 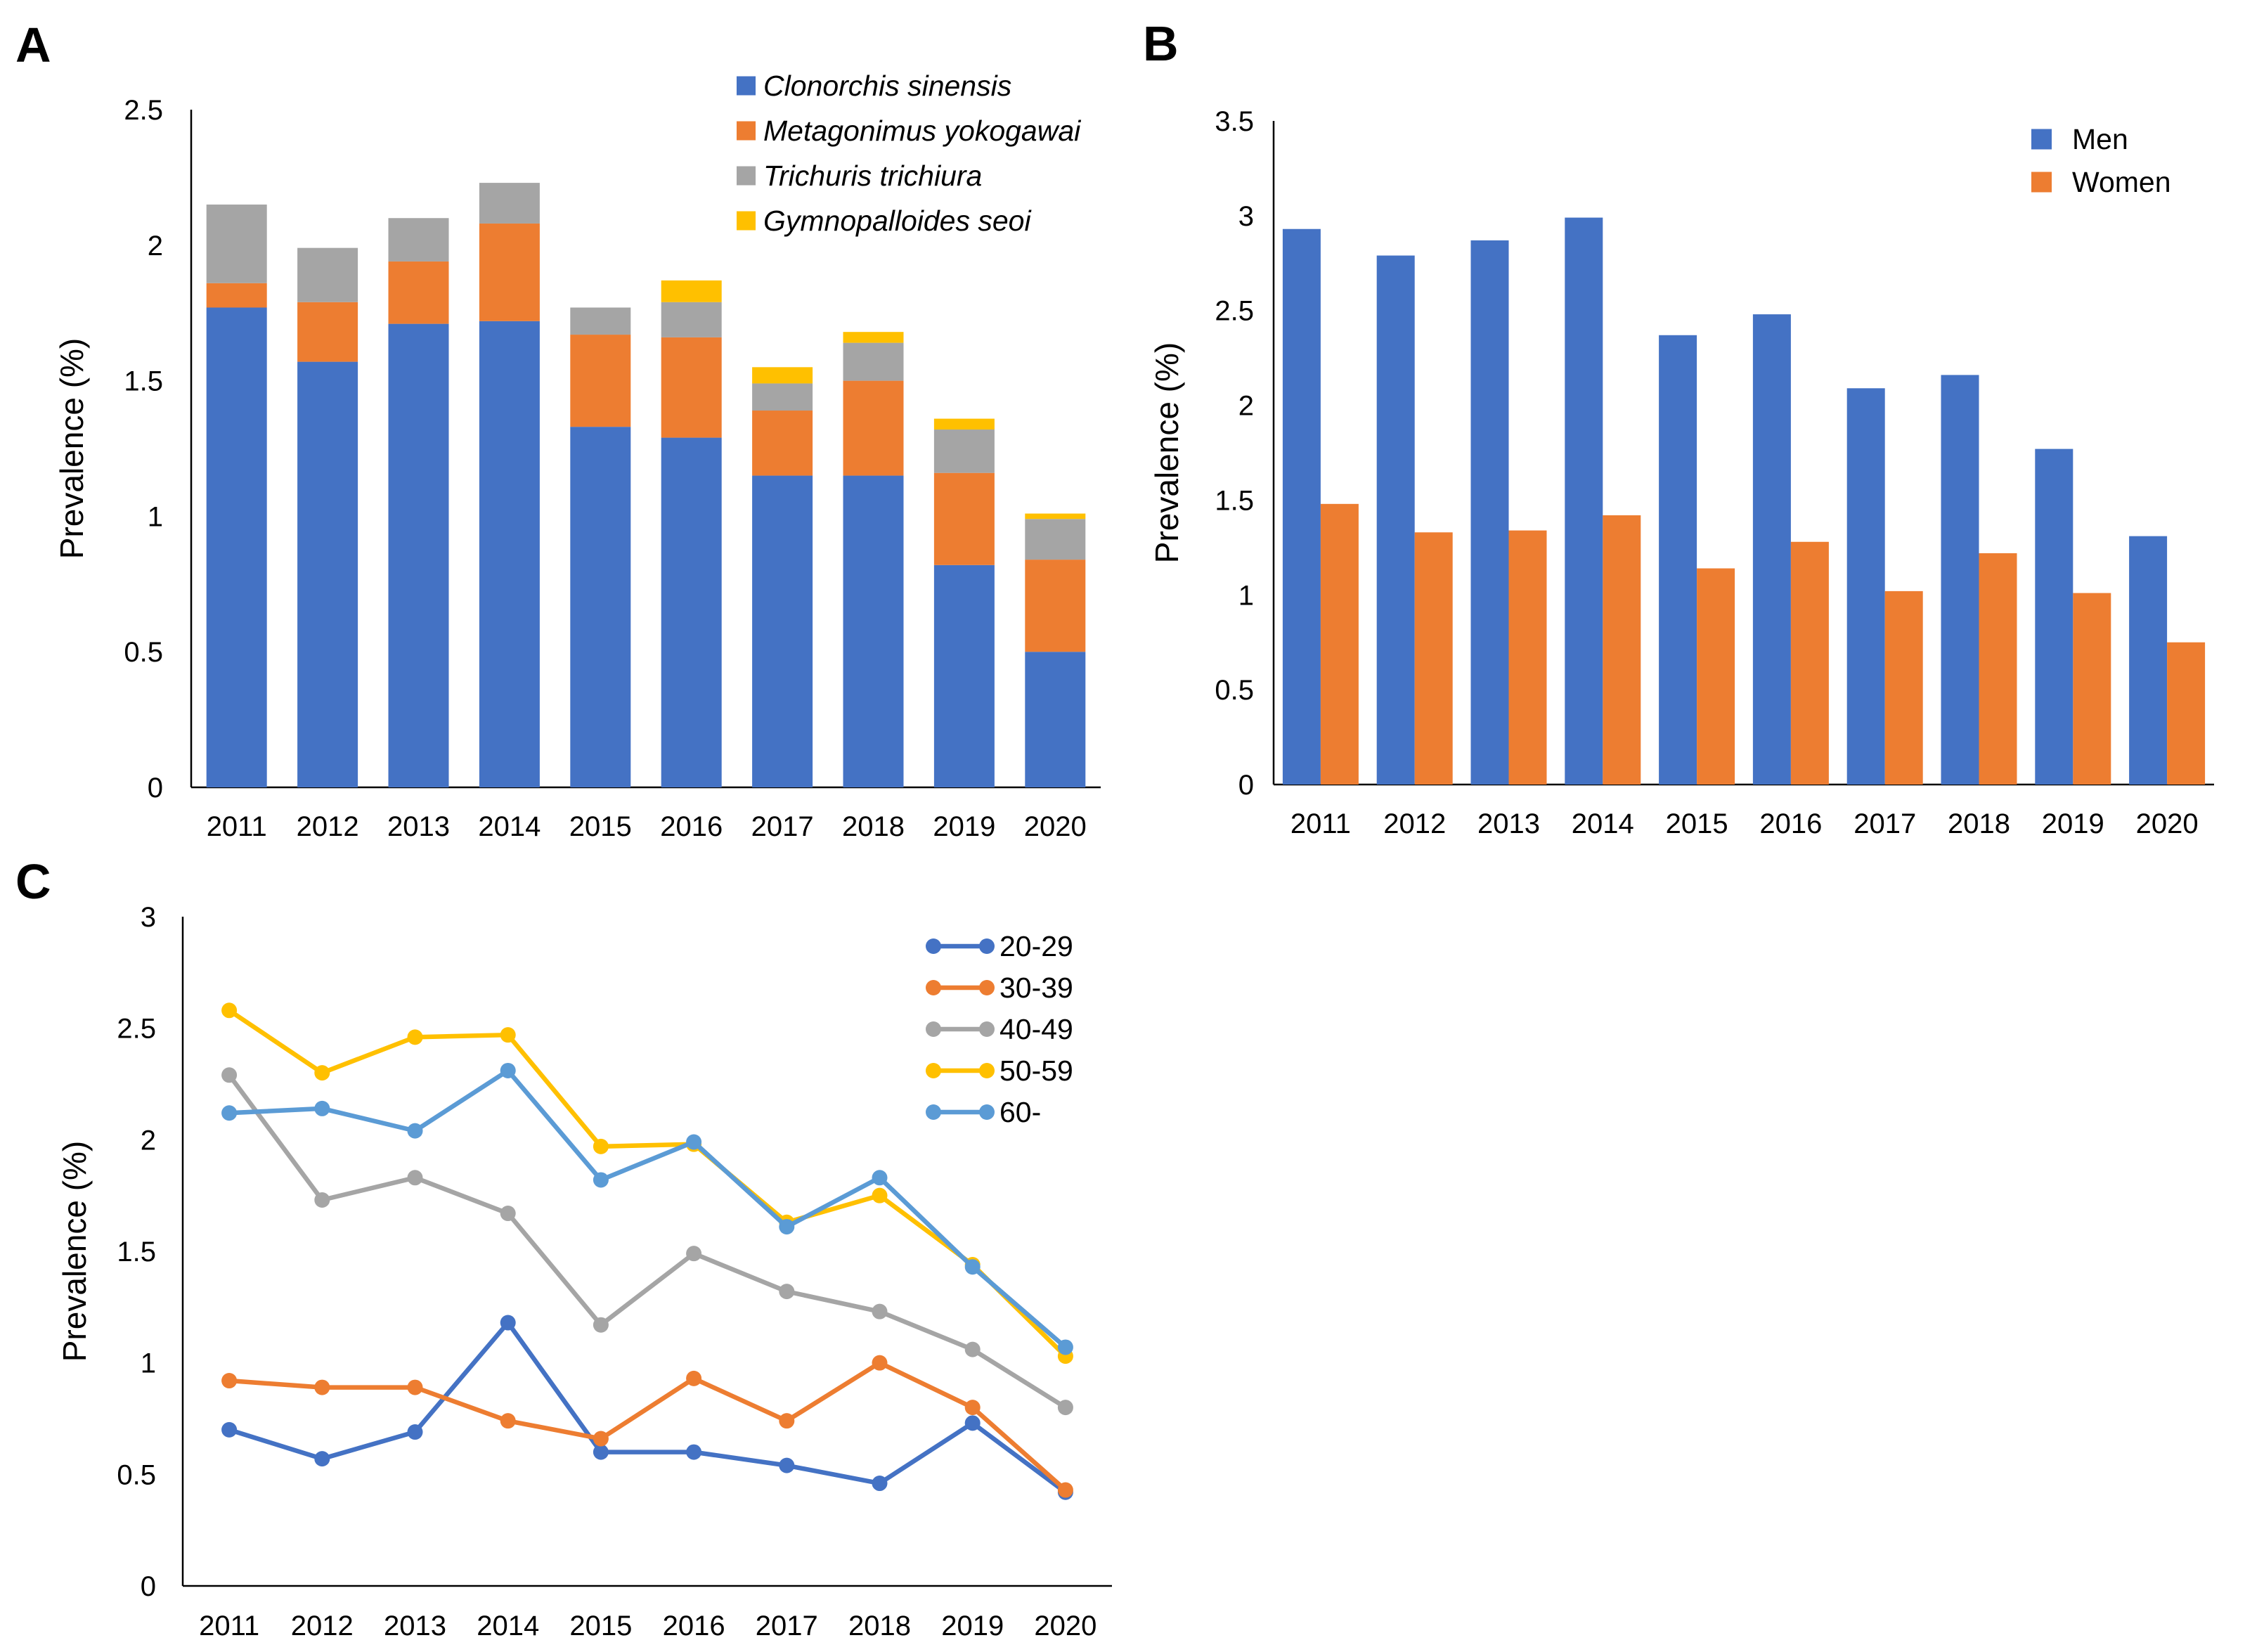 What do you see at coordinates (1036, 1029) in the screenshot?
I see `legend-label: 40-49` at bounding box center [1036, 1029].